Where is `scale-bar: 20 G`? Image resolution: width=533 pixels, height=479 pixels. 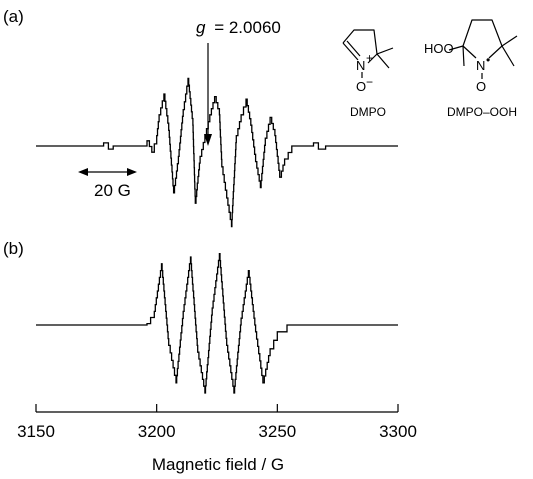
scale-bar: 20 G is located at coordinates (107, 184).